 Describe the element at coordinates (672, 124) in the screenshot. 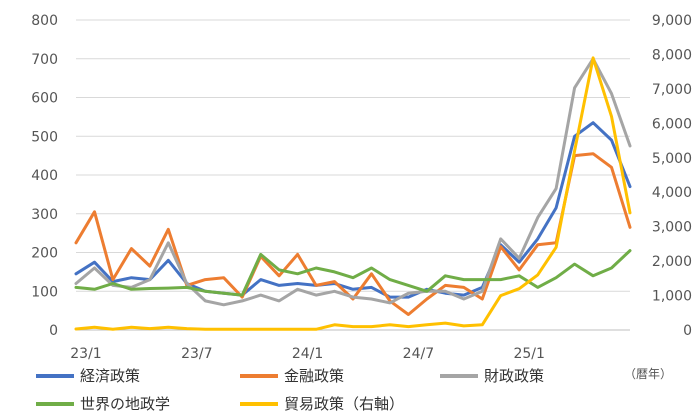

I see `right-tick-label: 6,000` at that location.